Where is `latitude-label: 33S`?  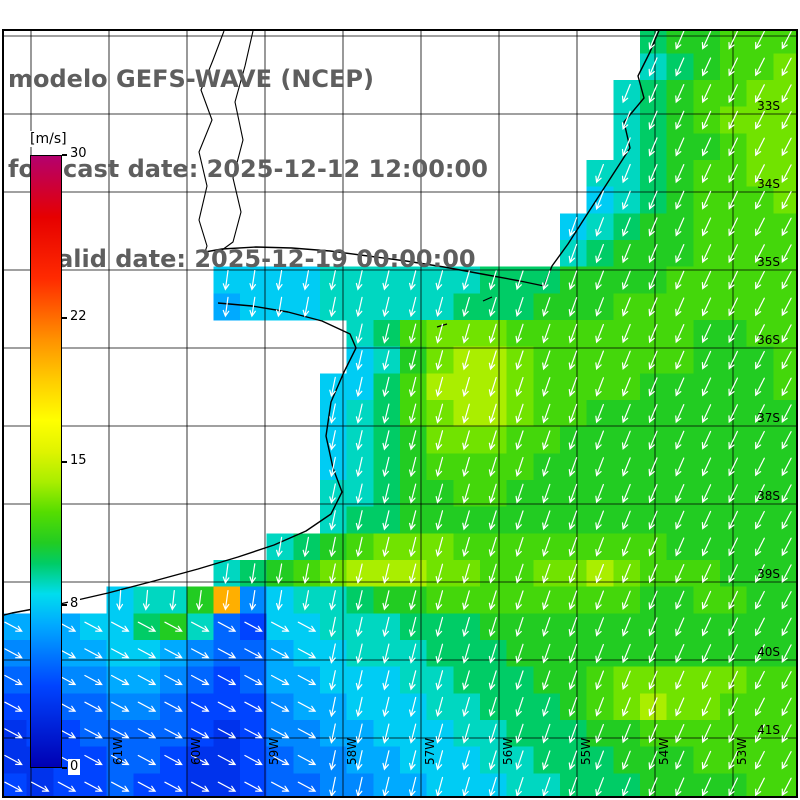 latitude-label: 33S is located at coordinates (768, 106).